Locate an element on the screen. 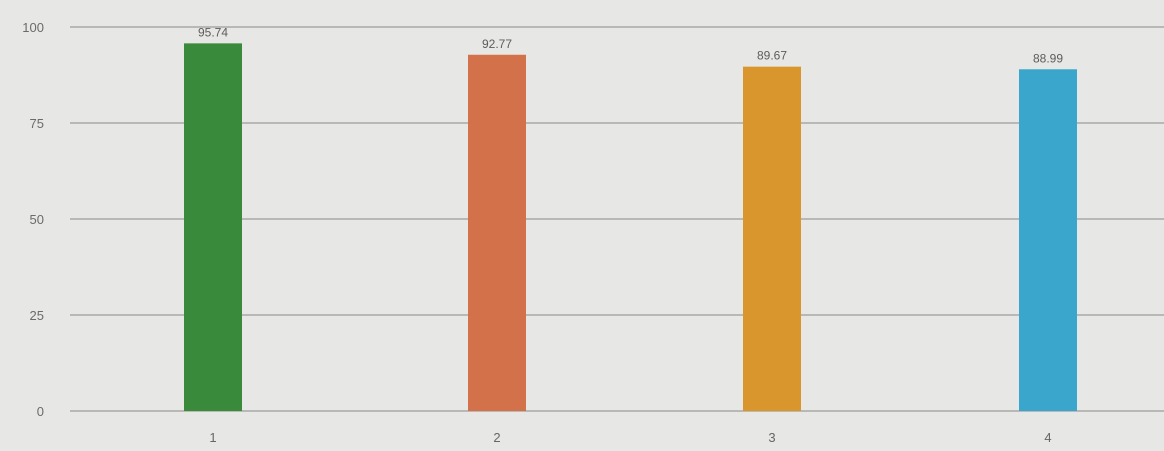 This screenshot has width=1164, height=451. y-tick-label: 50 is located at coordinates (37, 219).